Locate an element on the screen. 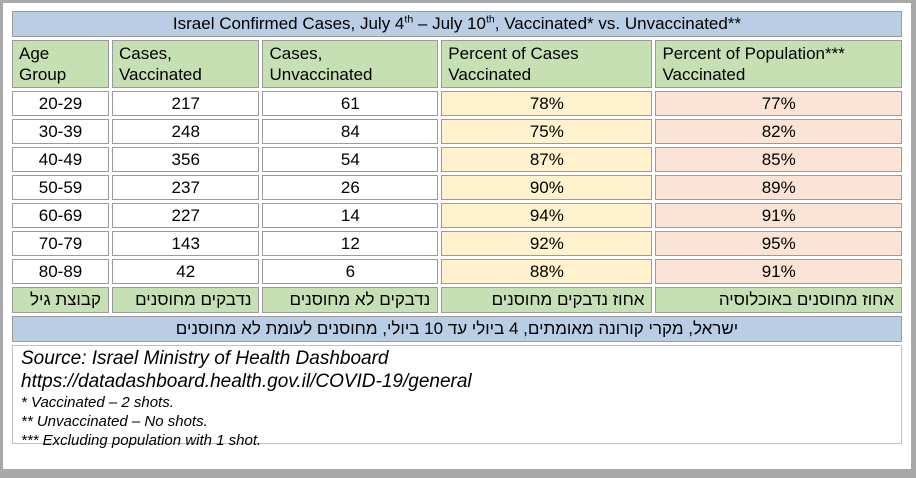 This screenshot has width=916, height=478. footnote: * Vaccinated – 2 shots. is located at coordinates (97, 402).